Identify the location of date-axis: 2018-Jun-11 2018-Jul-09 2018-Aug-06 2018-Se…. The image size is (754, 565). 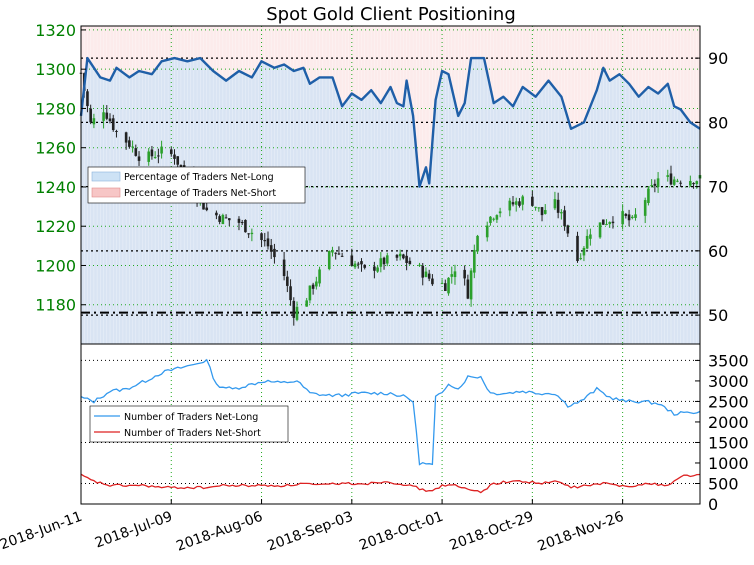
(313, 527).